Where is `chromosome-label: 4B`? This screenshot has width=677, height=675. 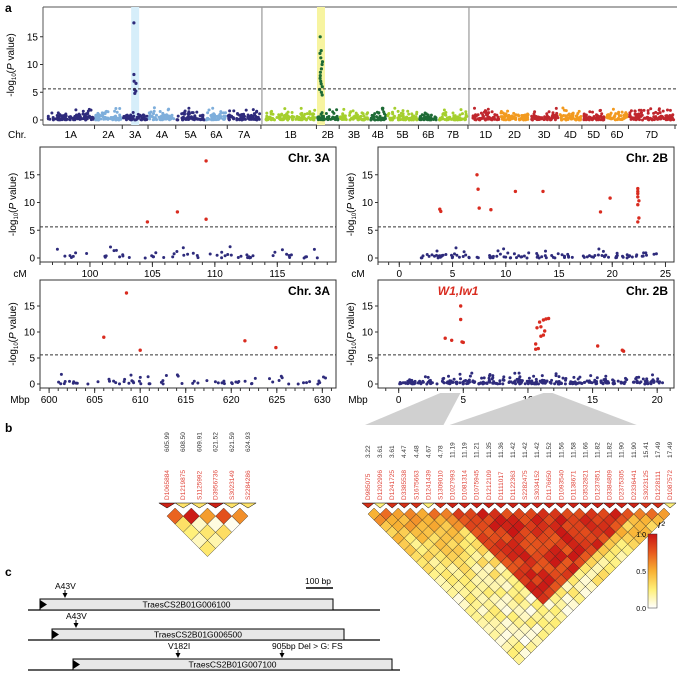 chromosome-label: 4B is located at coordinates (378, 135).